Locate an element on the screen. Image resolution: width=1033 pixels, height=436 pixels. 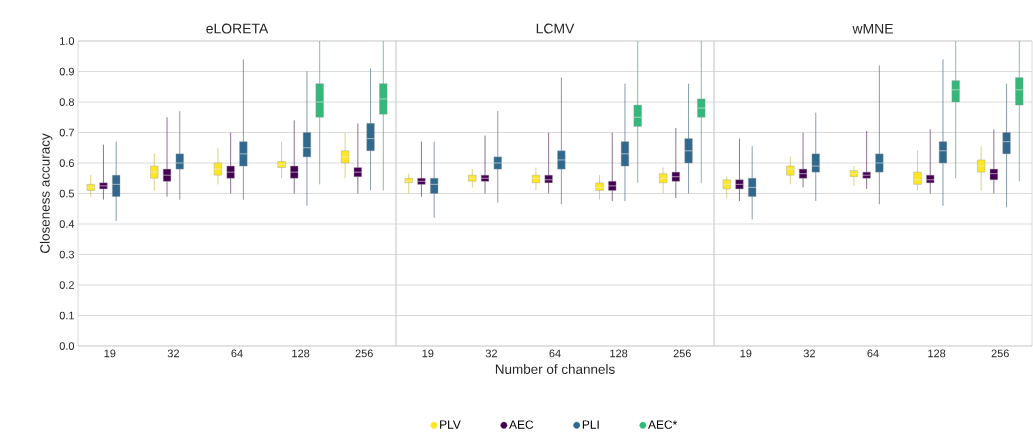
y-axis-title: Closeness accuracy is located at coordinates (46, 193).